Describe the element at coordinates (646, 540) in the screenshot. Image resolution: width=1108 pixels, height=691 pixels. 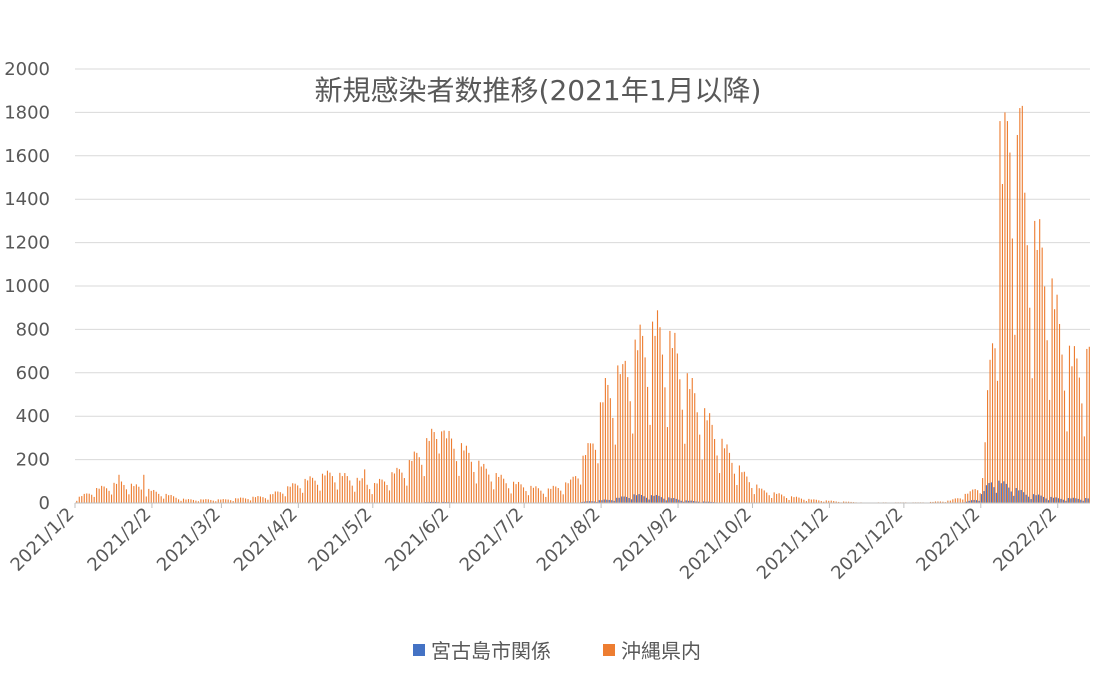
I see `x-tick-label: 2021/9/2` at that location.